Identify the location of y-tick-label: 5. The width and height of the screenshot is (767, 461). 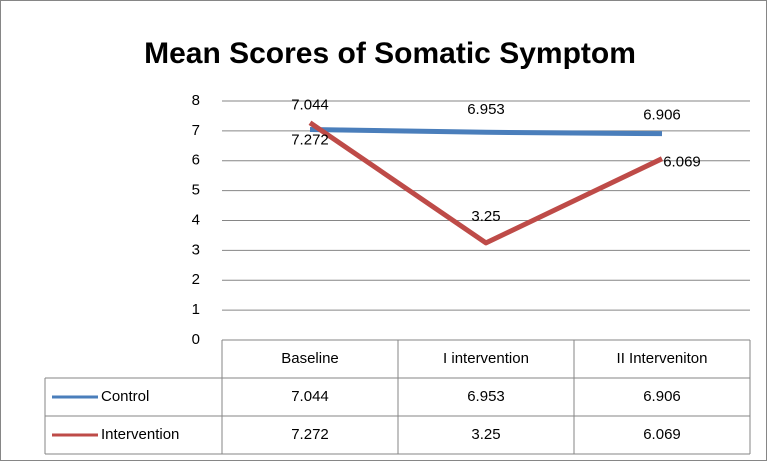
(196, 190).